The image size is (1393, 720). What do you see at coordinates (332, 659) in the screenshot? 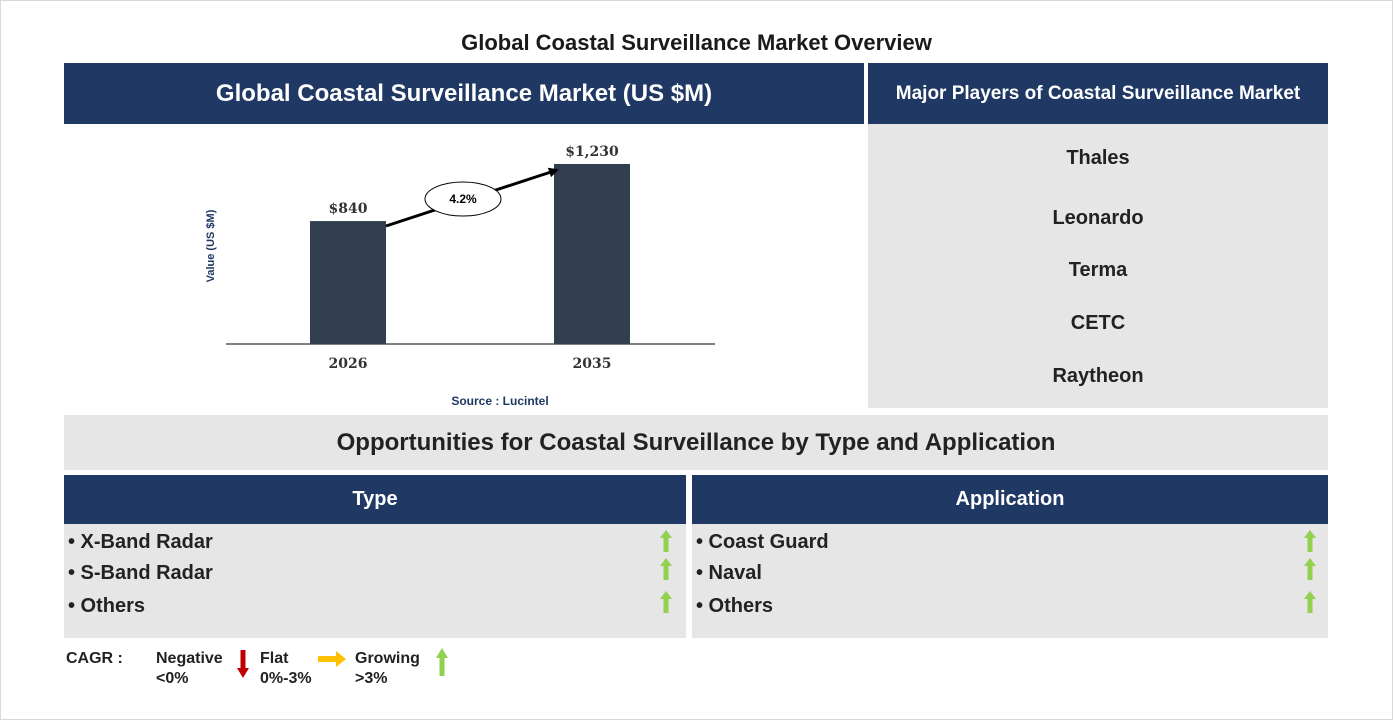
I see `flat-arrow-icon` at bounding box center [332, 659].